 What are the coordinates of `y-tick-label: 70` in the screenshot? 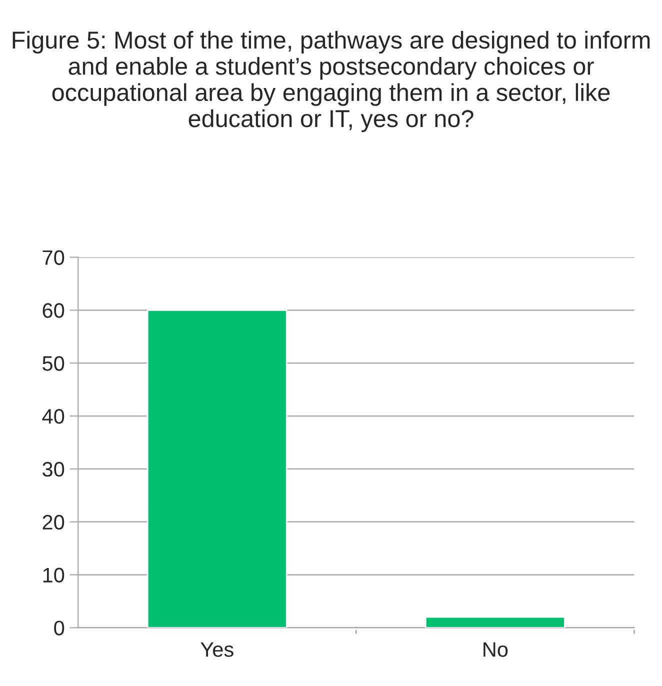 It's located at (53, 258).